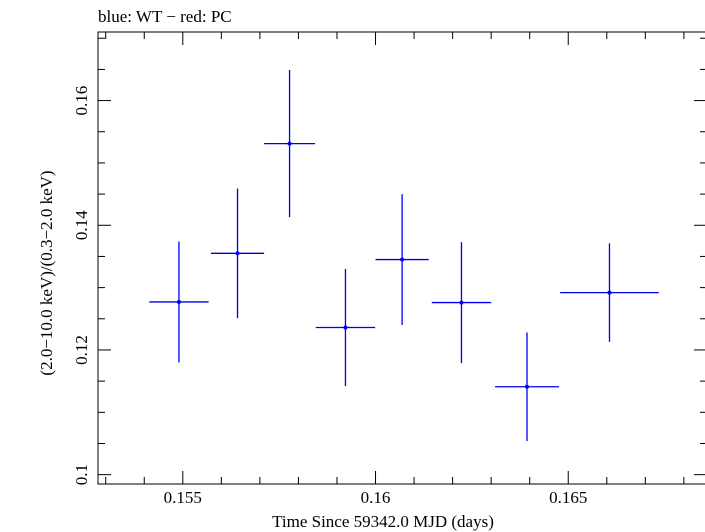  What do you see at coordinates (81, 225) in the screenshot?
I see `y-tick-label: 0.14` at bounding box center [81, 225].